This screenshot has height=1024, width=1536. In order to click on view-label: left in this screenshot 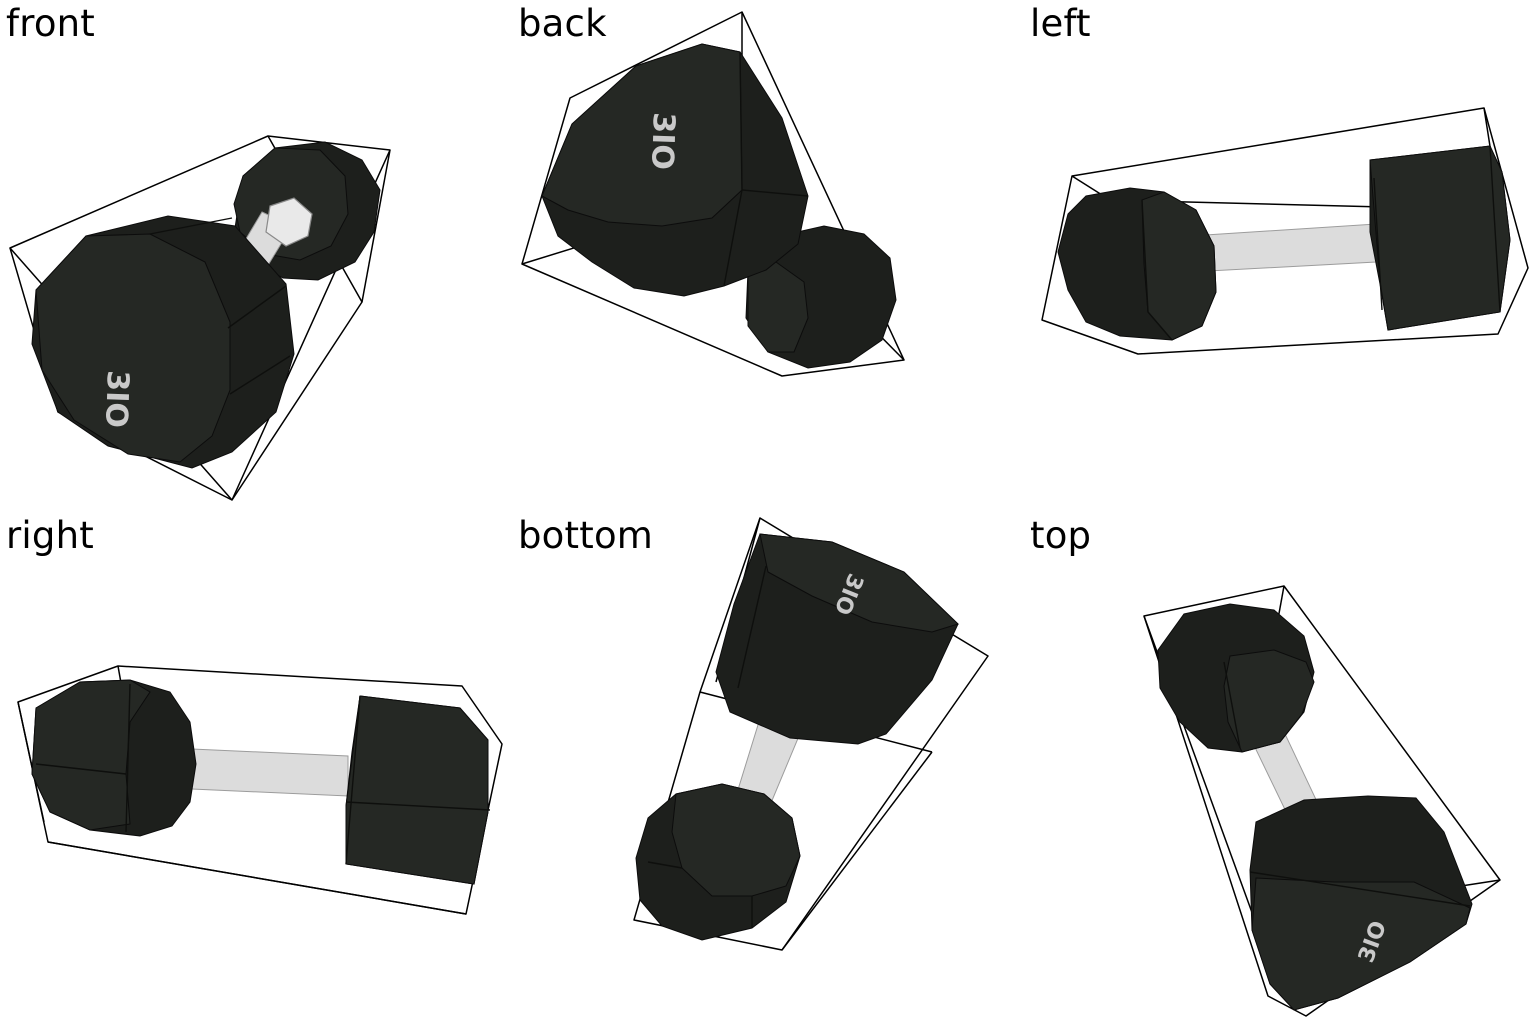, I will do `click(1060, 23)`.